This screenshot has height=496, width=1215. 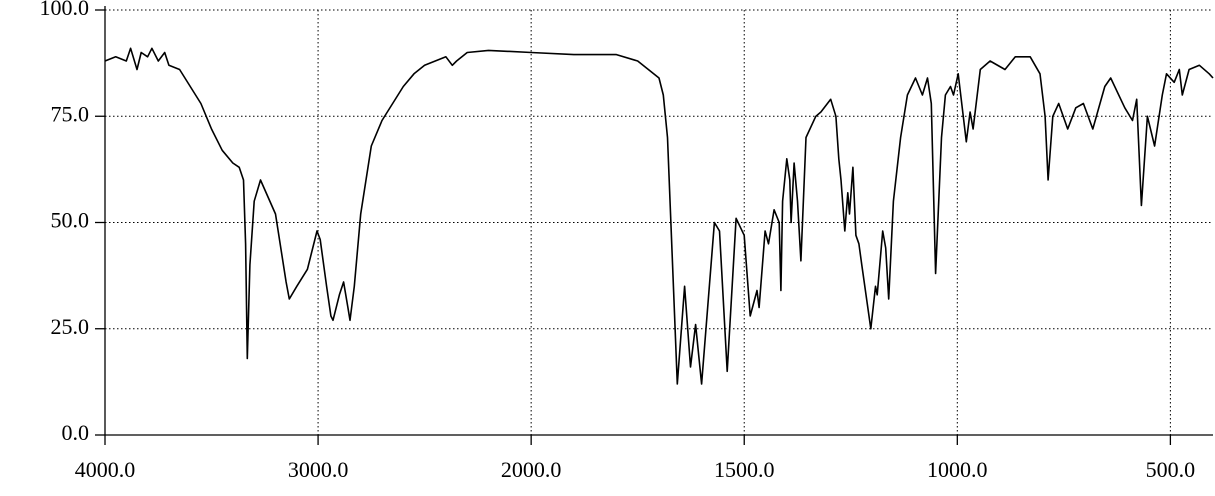 I want to click on y-tick-label: 100.0, so click(x=65, y=10).